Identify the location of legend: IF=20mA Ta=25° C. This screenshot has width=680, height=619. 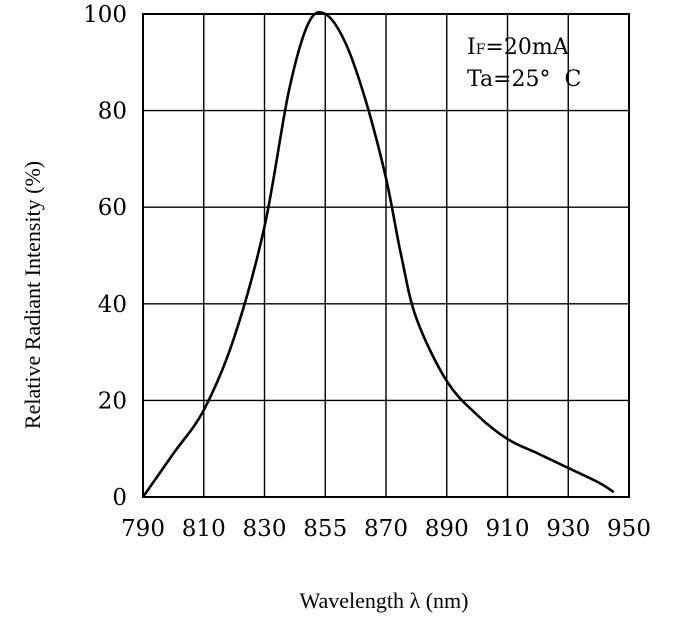
(524, 63).